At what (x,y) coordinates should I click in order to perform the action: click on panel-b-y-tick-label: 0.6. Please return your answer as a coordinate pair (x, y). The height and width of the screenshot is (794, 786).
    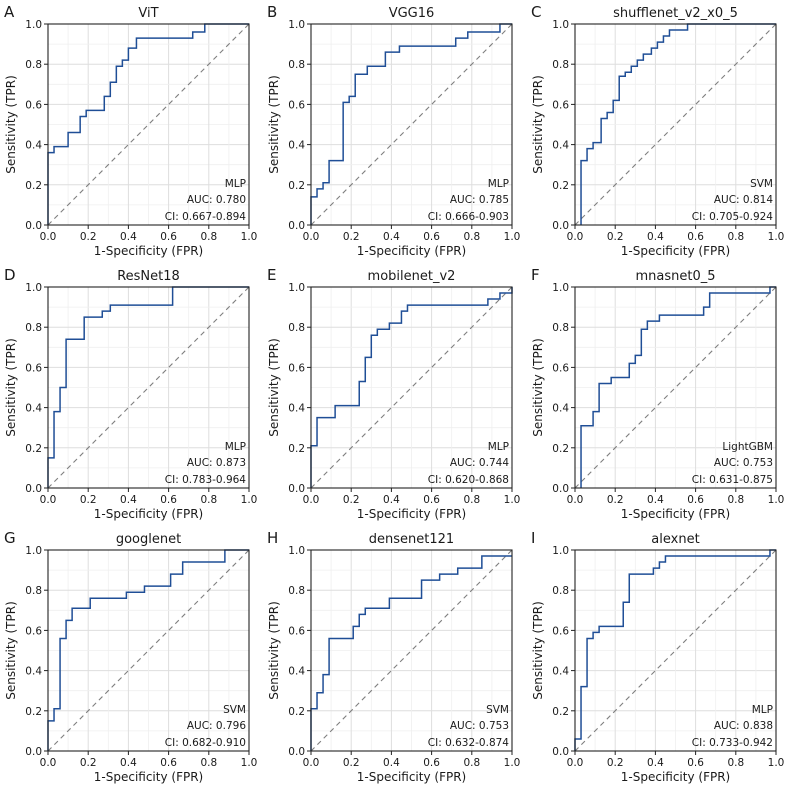
    Looking at the image, I should click on (296, 105).